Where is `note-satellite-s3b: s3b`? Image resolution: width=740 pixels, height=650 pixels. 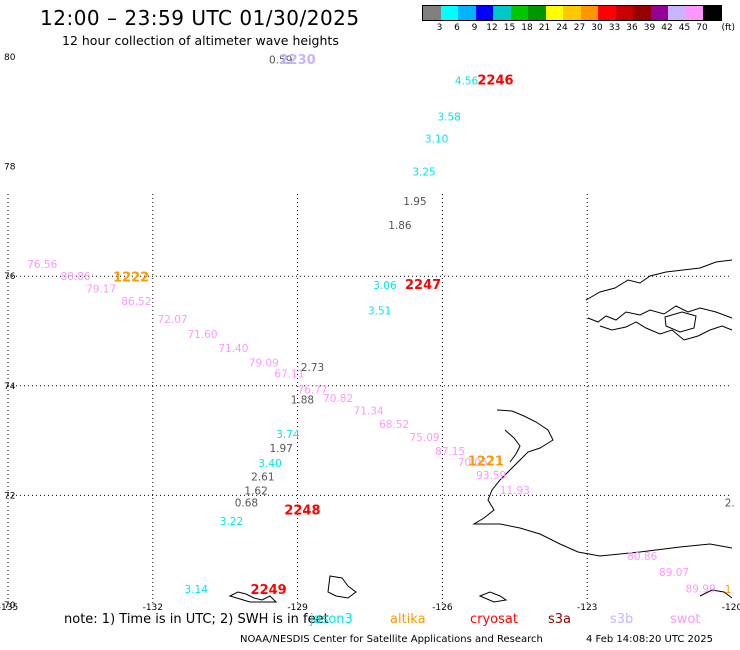 note-satellite-s3b: s3b is located at coordinates (622, 619).